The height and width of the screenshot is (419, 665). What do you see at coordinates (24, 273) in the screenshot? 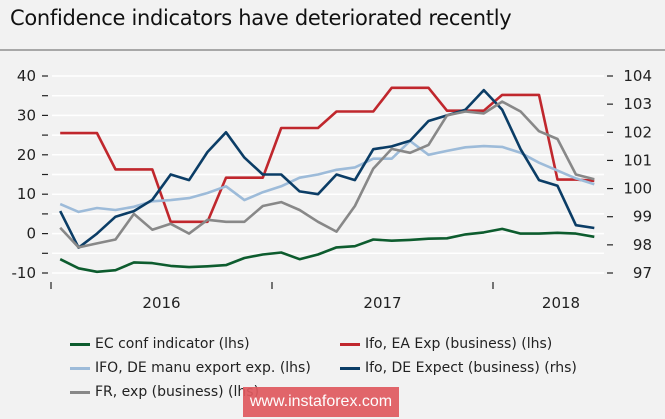
I see `left-tick-label: -10` at bounding box center [24, 273].